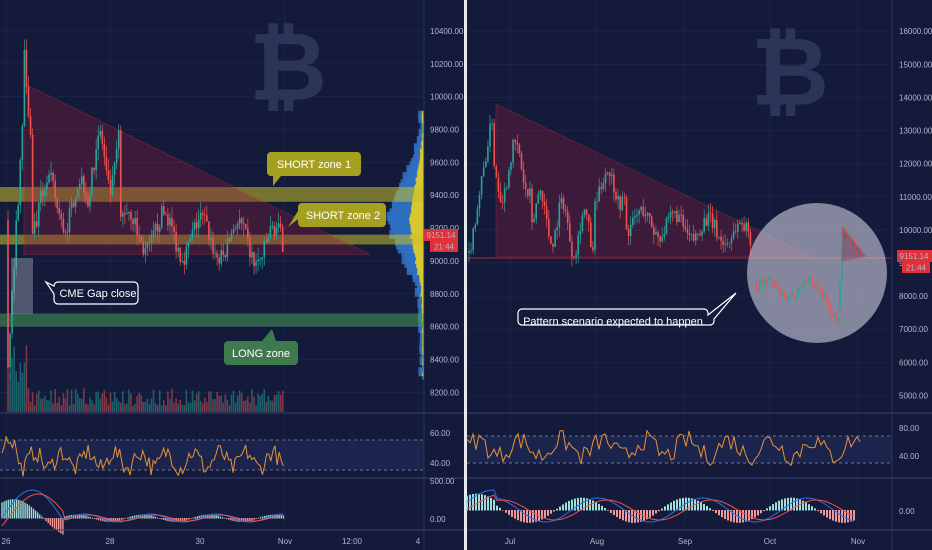  I want to click on short-zone-1-callout: SHORT zone 1, so click(314, 169).